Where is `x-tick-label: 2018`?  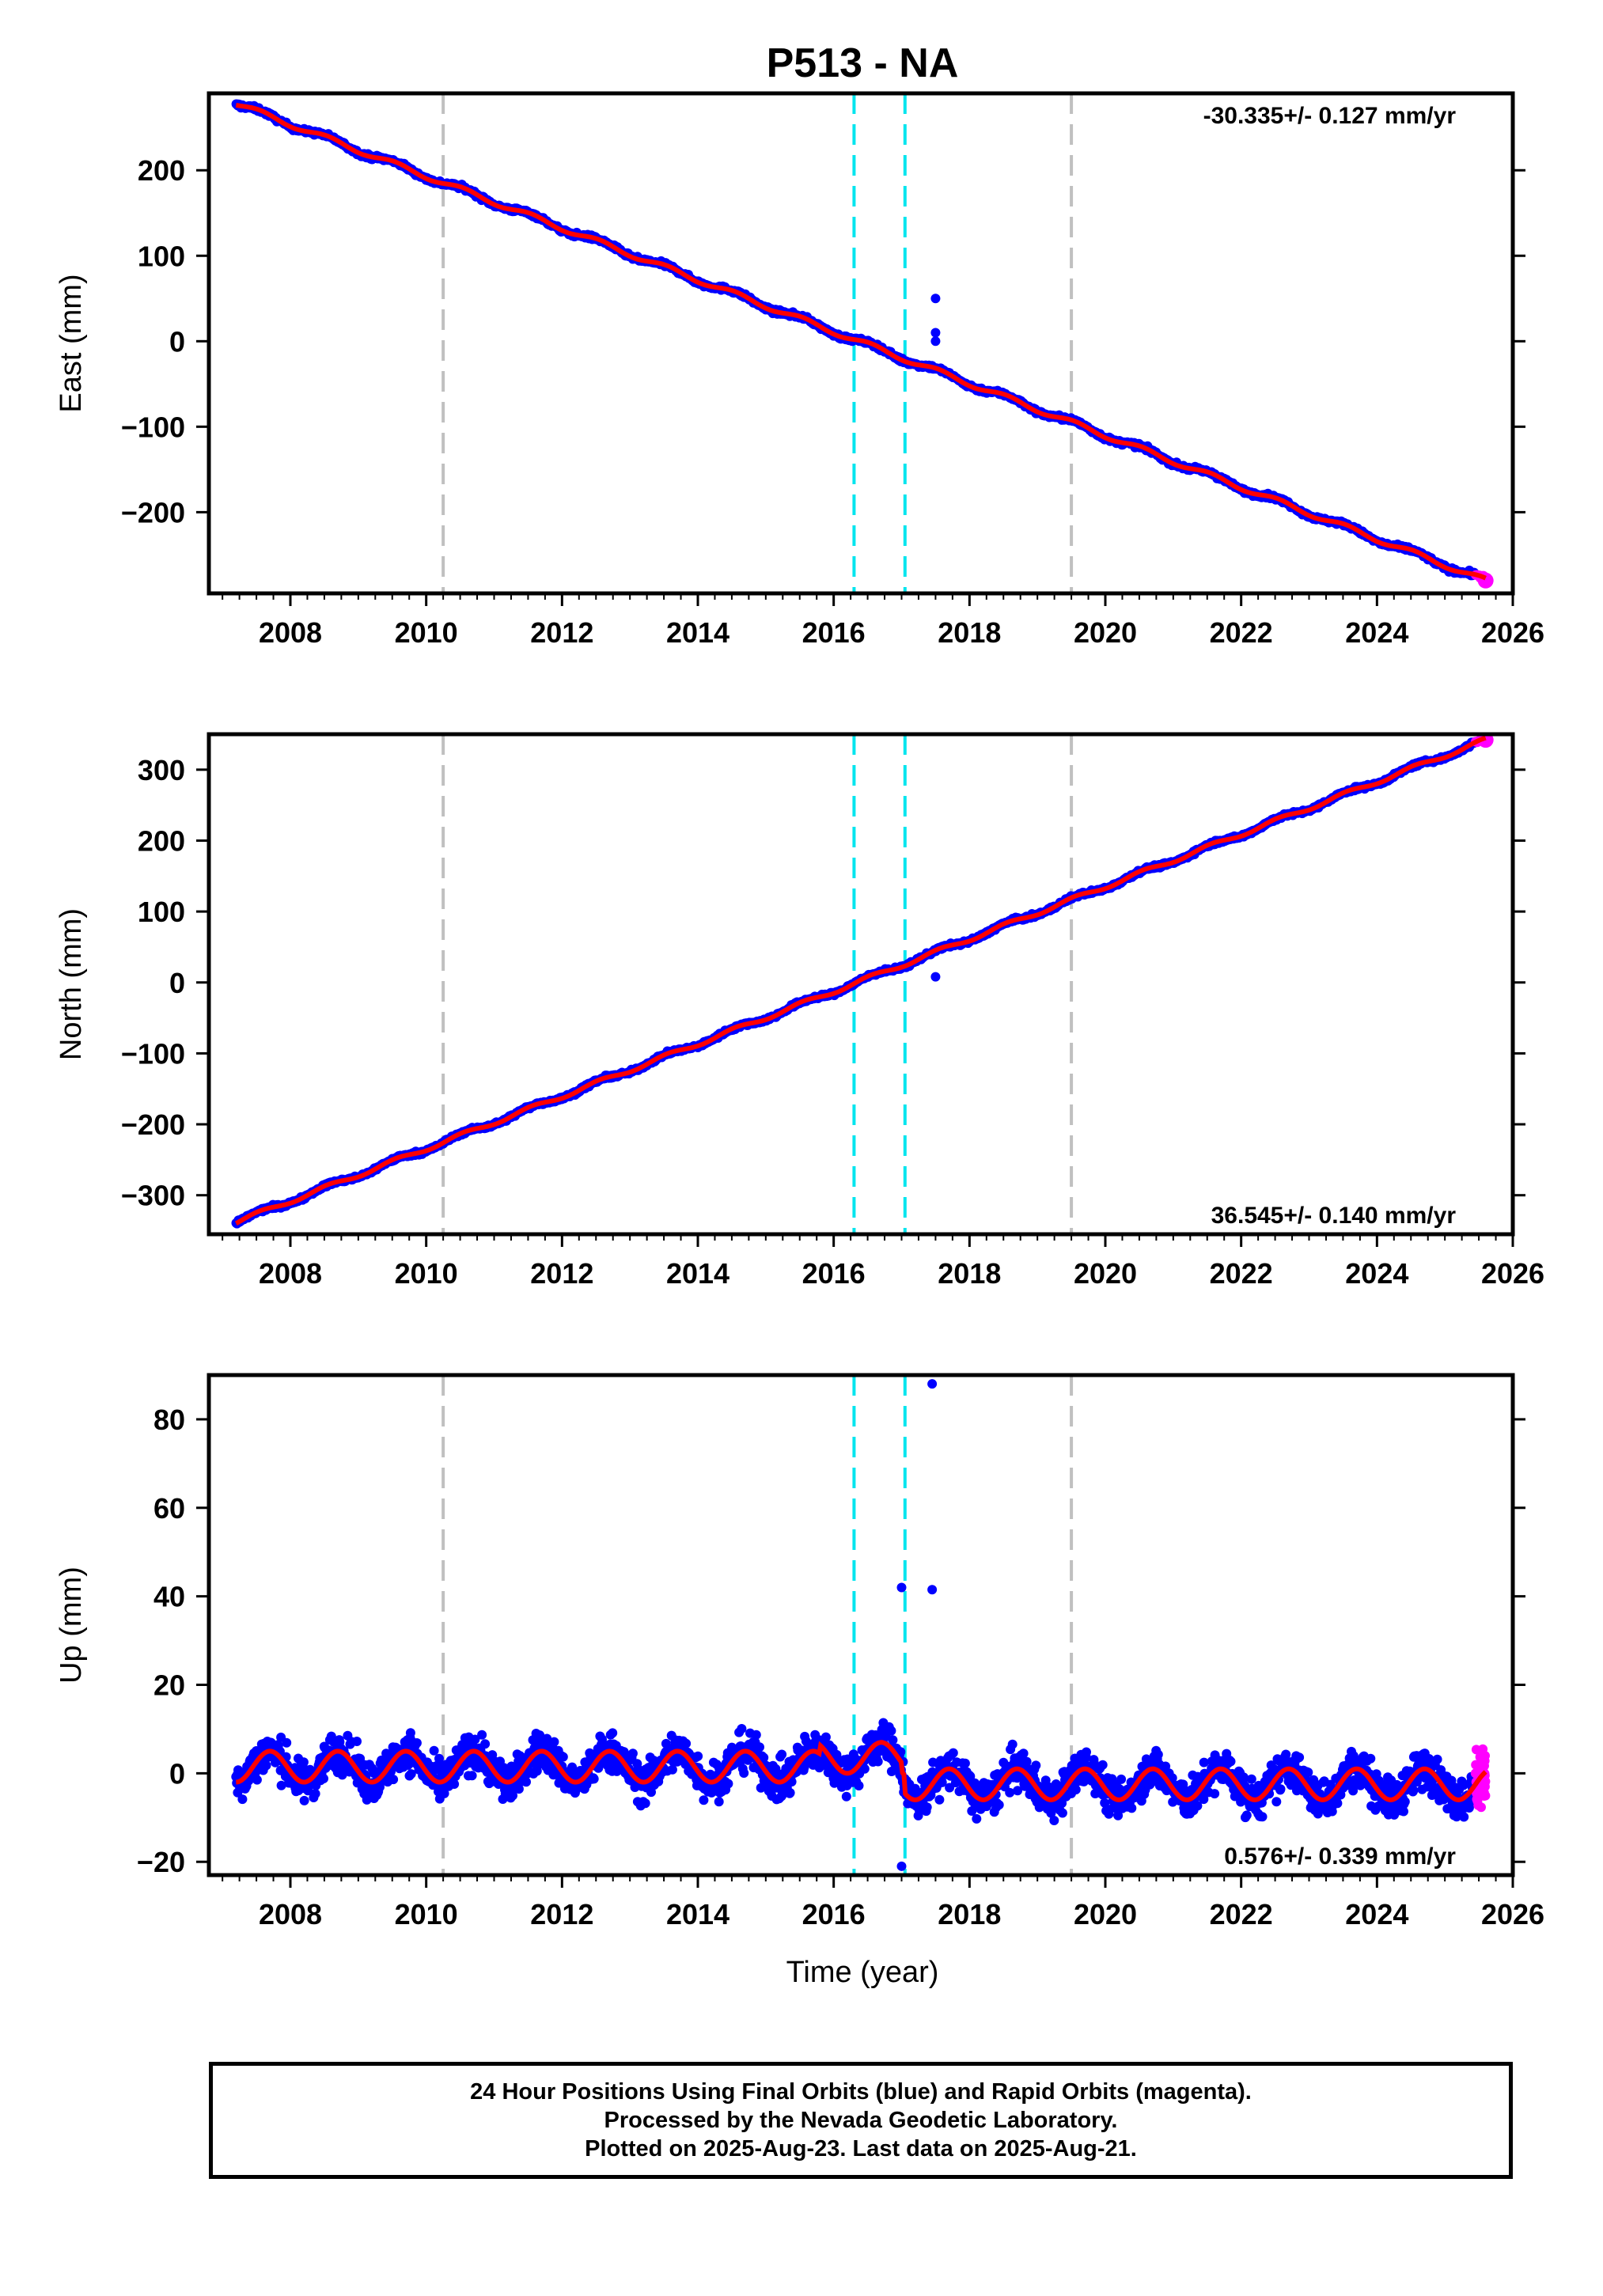
x-tick-label: 2018 is located at coordinates (969, 632).